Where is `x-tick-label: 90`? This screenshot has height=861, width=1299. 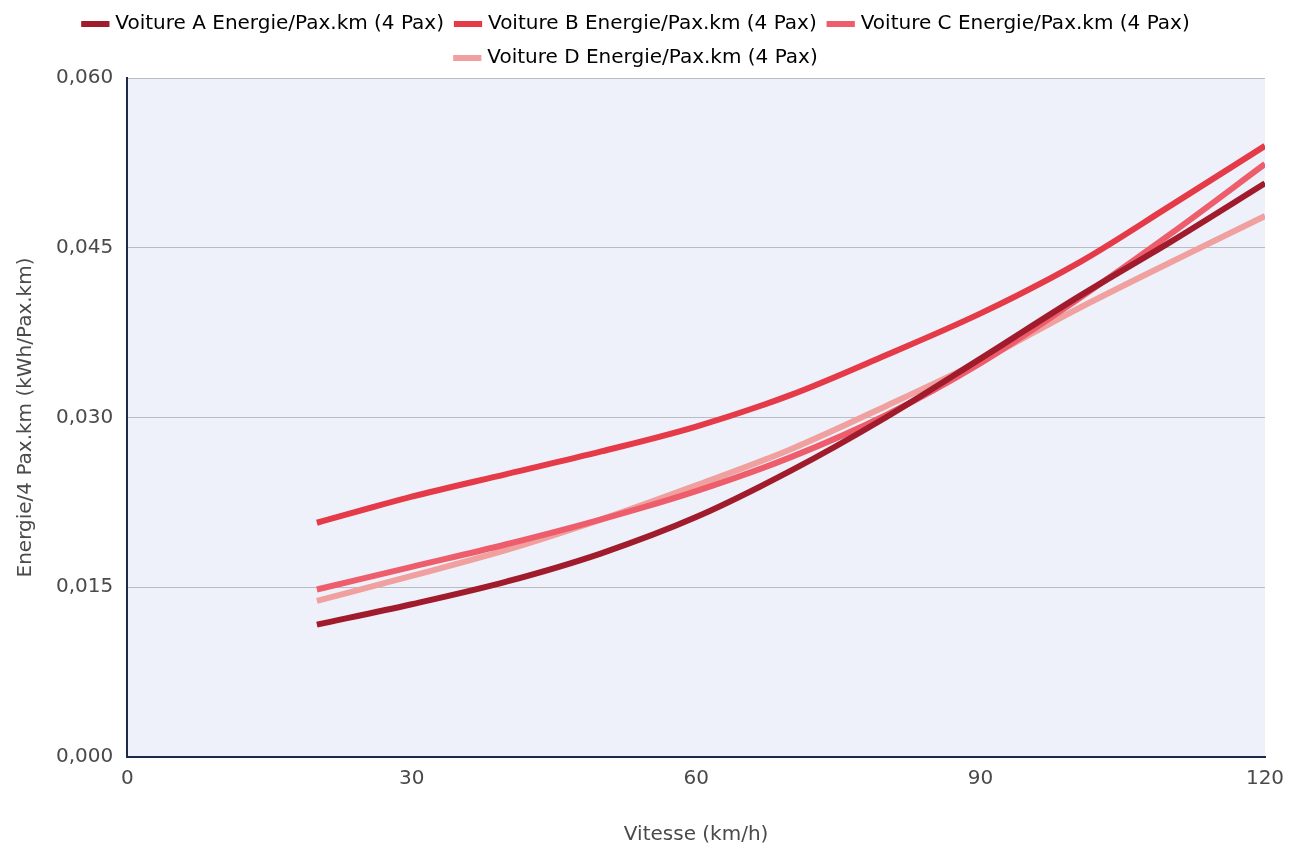 x-tick-label: 90 is located at coordinates (980, 777).